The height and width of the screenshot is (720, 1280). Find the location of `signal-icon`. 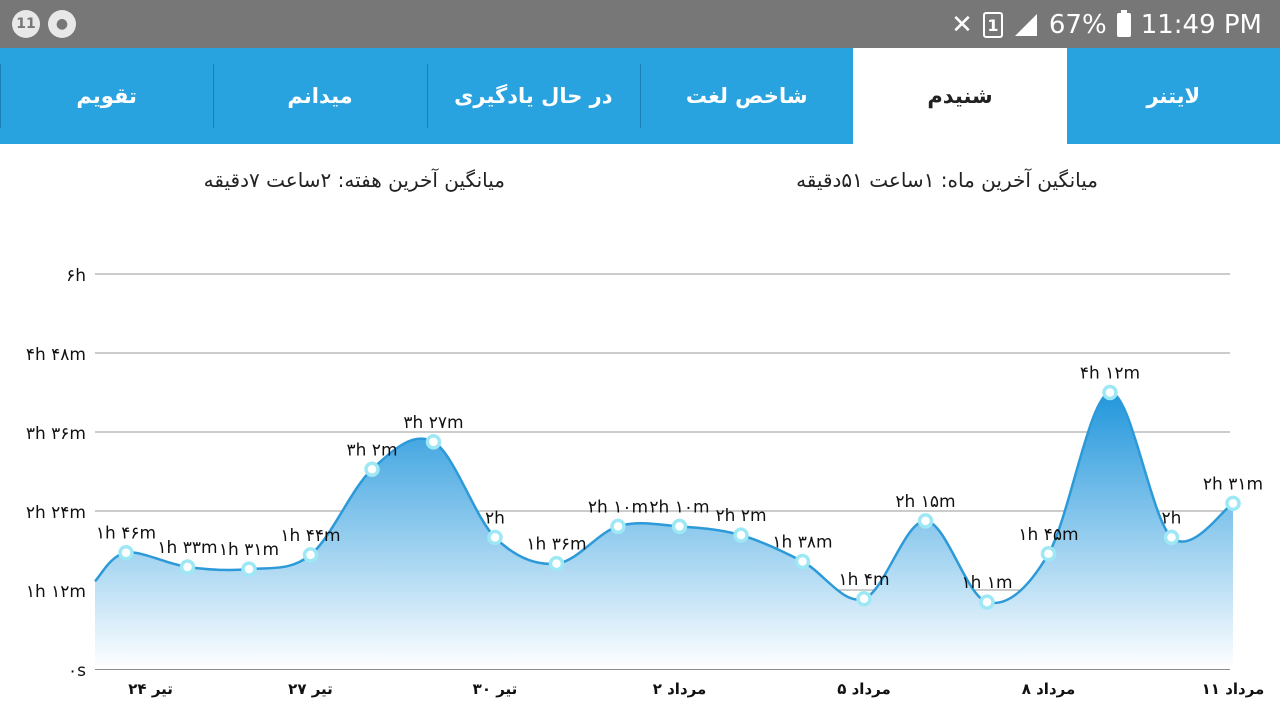

signal-icon is located at coordinates (1025, 25).